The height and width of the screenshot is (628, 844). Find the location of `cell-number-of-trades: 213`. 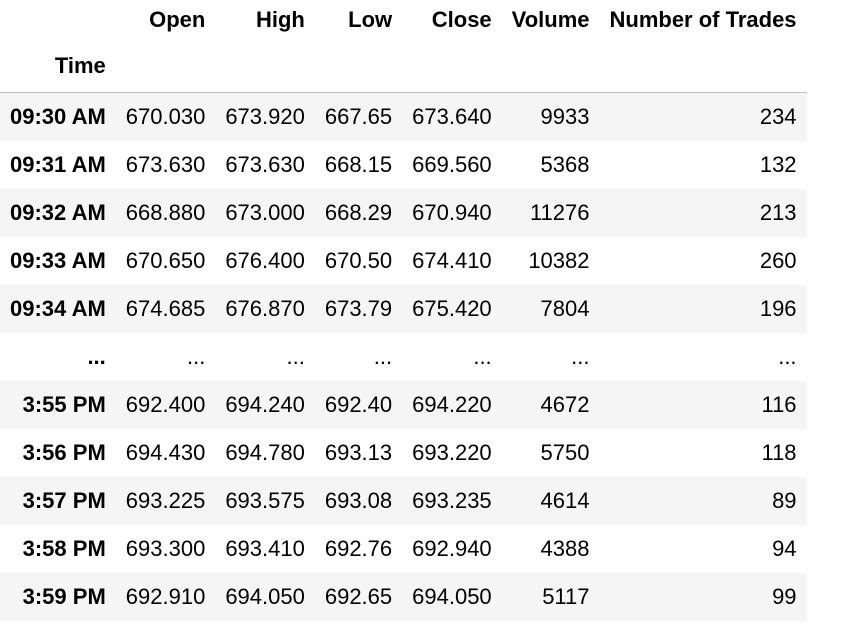

cell-number-of-trades: 213 is located at coordinates (778, 212).